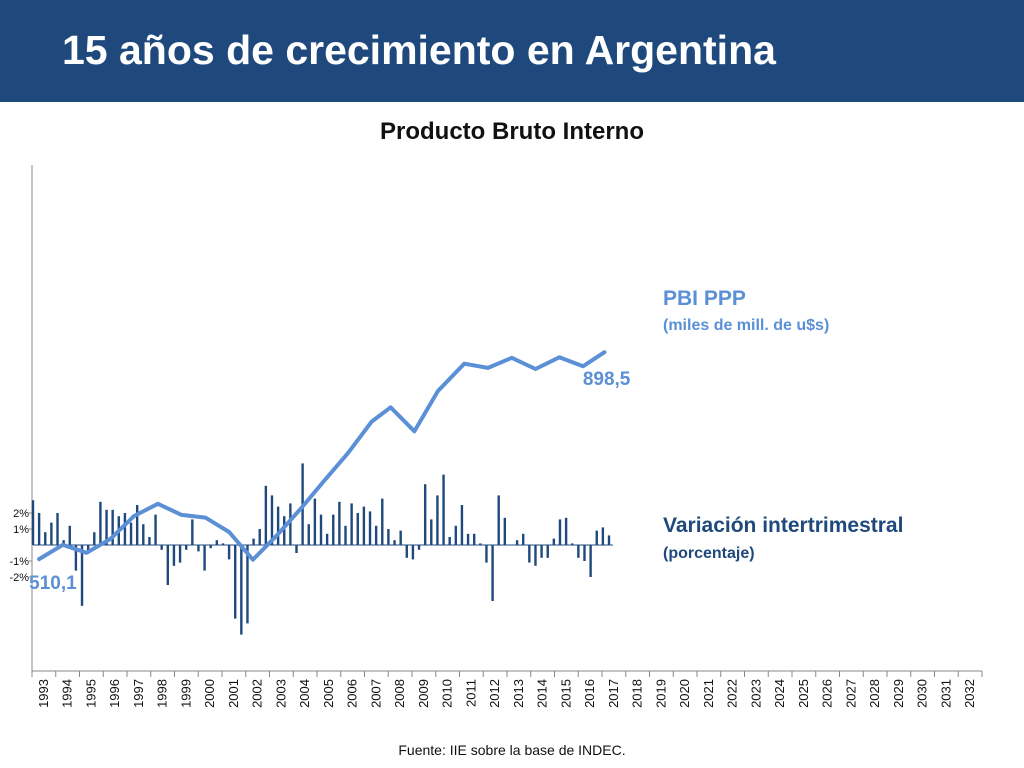  Describe the element at coordinates (470, 693) in the screenshot. I see `x-tick-label: 2011` at that location.